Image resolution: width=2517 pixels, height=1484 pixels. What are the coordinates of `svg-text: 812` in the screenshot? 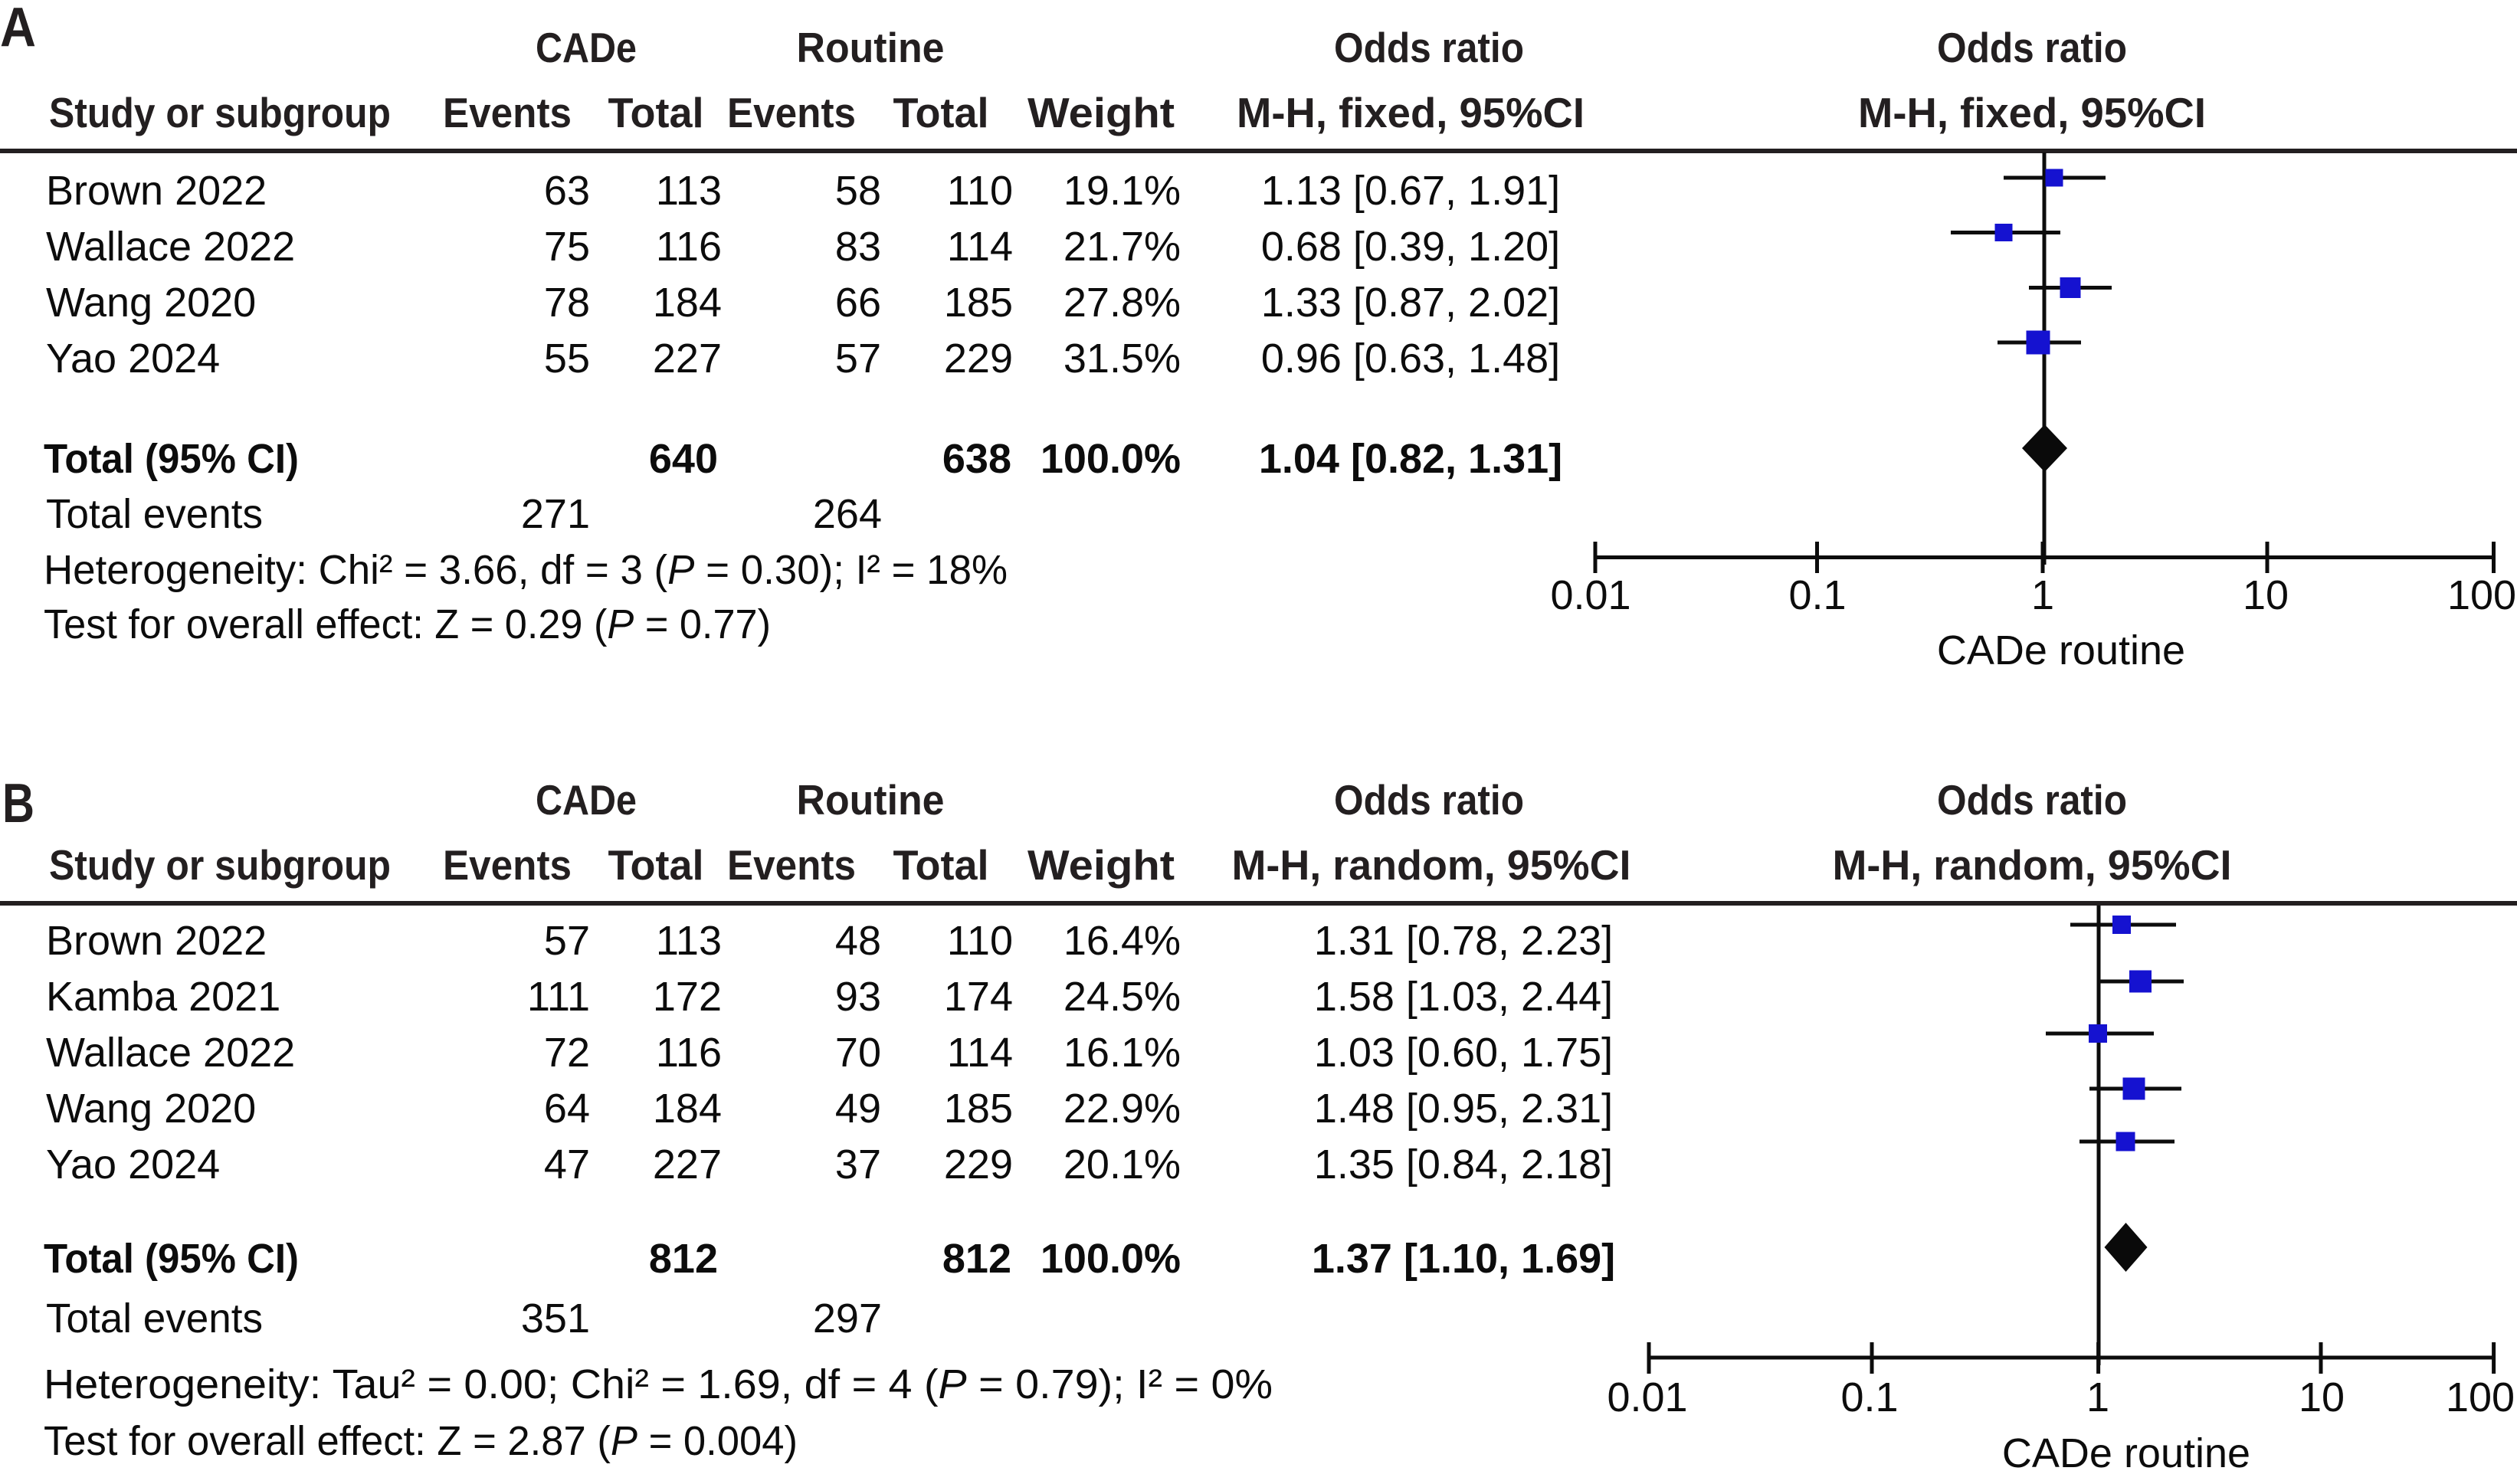 It's located at (976, 1259).